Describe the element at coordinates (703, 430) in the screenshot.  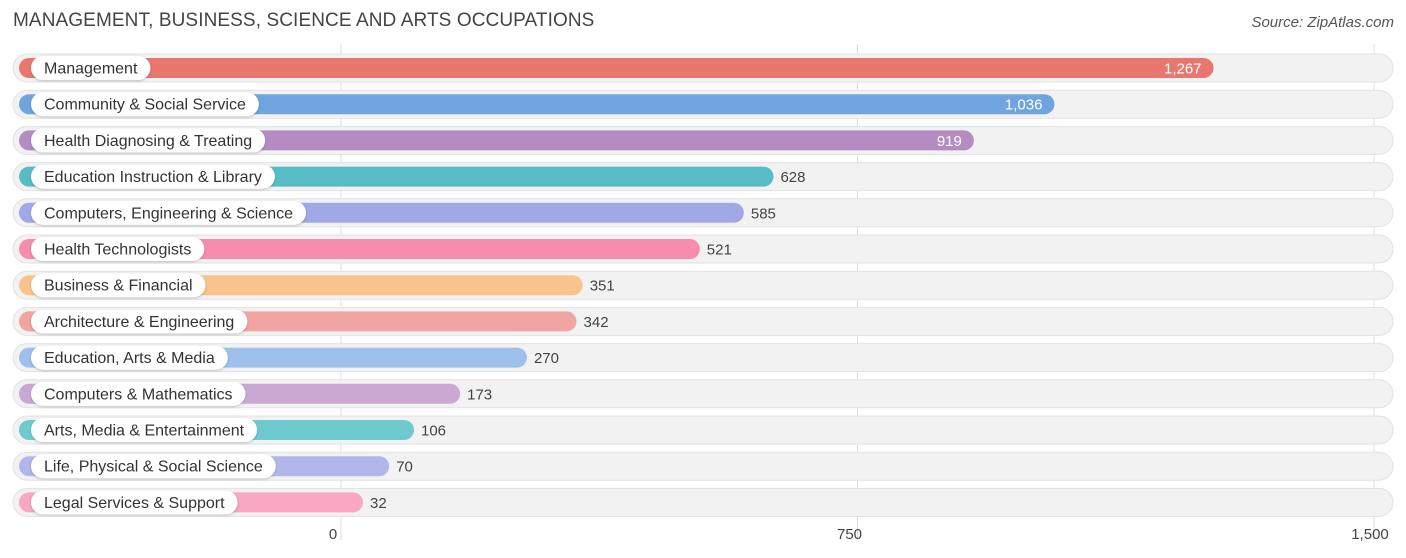
I see `bar-row: Arts, Media & Entertainment 106` at that location.